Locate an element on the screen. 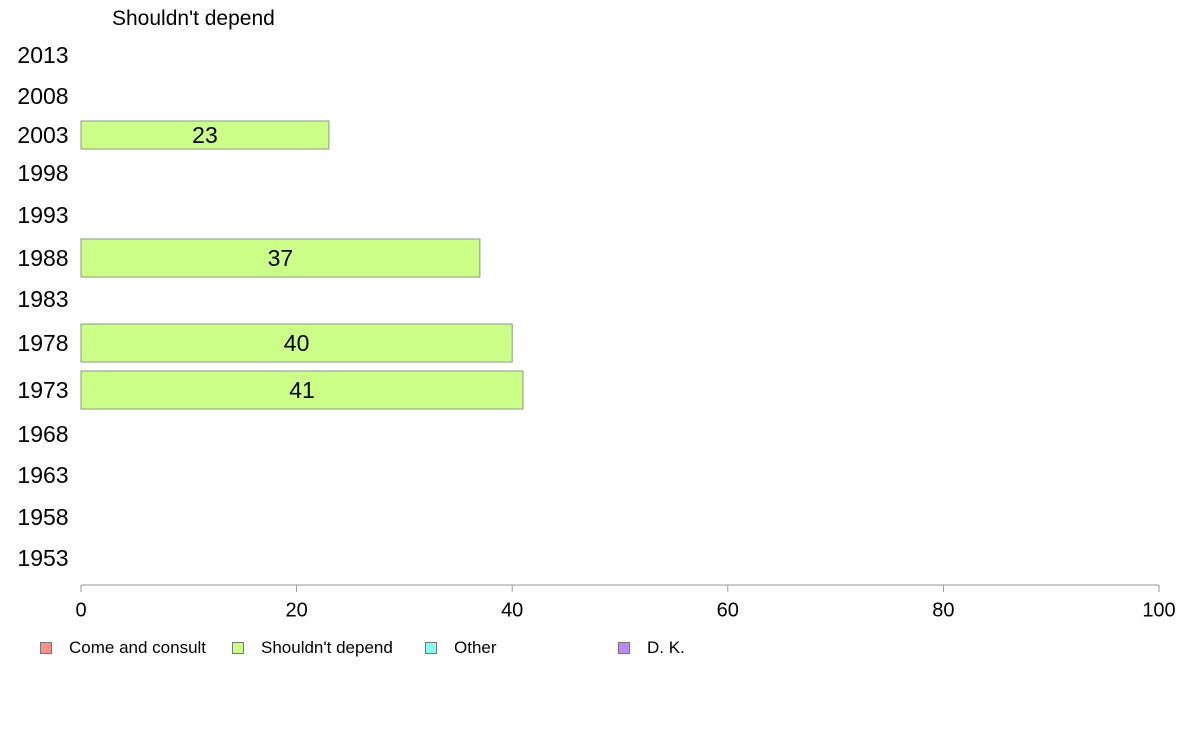 This screenshot has height=736, width=1188. data-label: 23 is located at coordinates (205, 135).